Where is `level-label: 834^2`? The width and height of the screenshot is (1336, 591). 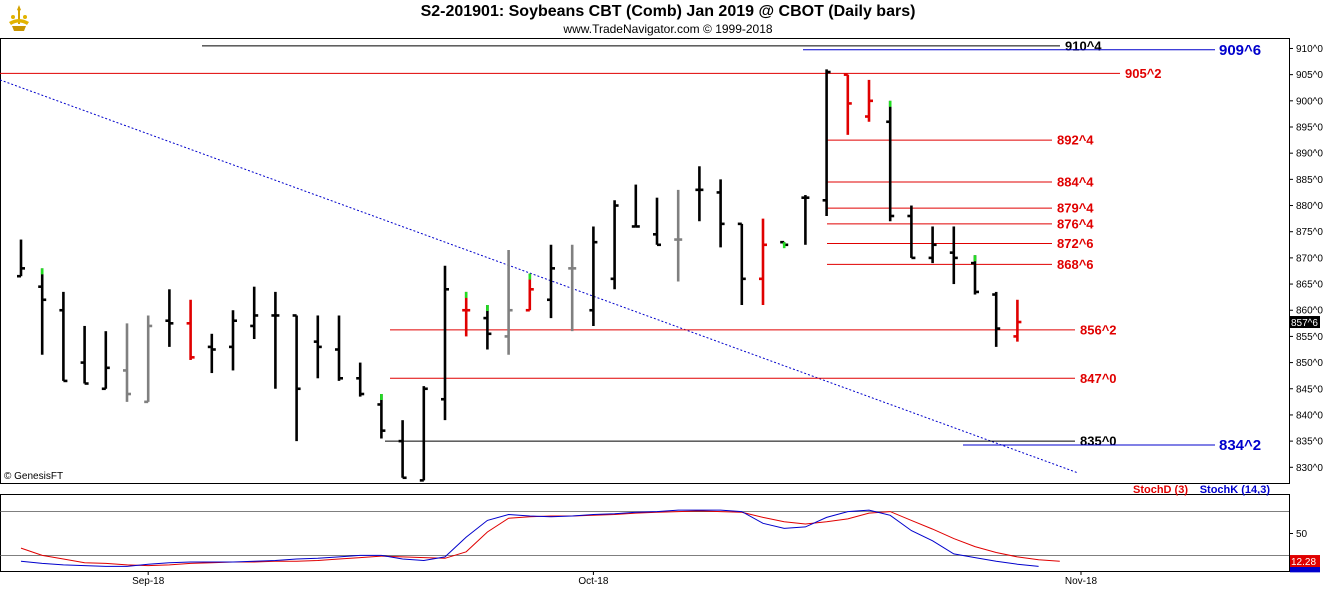 level-label: 834^2 is located at coordinates (1240, 445).